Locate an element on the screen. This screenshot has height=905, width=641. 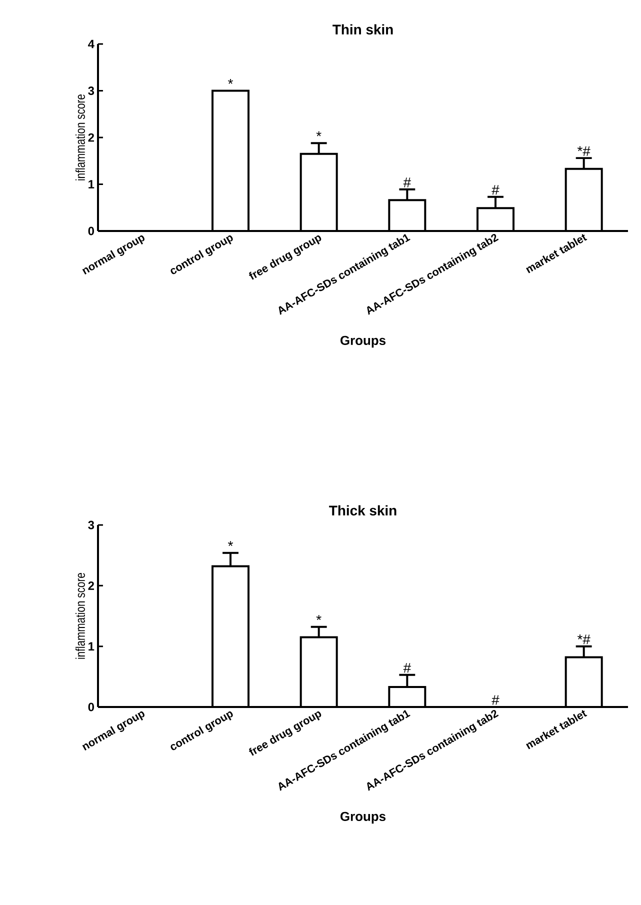
y-tick-label: 4 is located at coordinates (91, 44).